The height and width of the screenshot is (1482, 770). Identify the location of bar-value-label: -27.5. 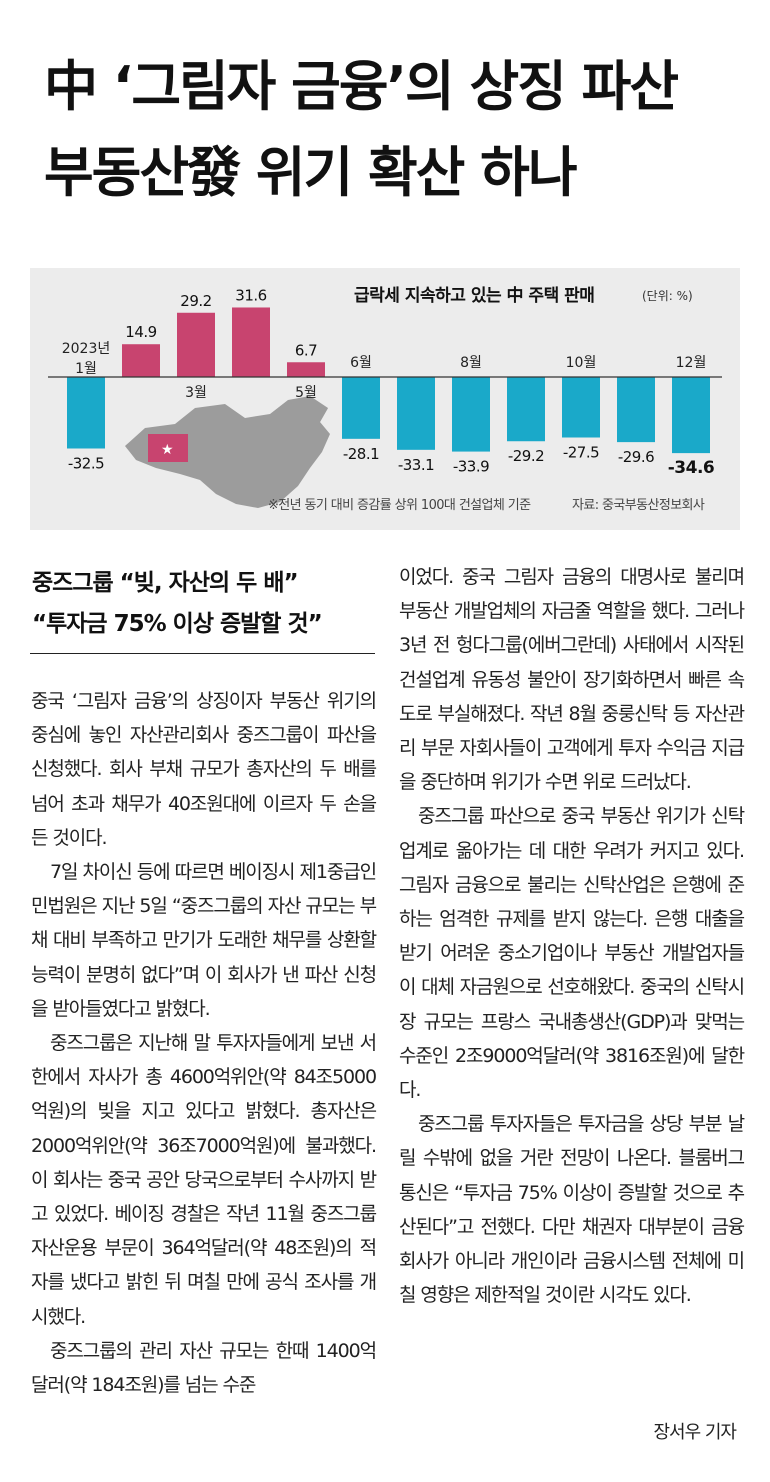
(581, 453).